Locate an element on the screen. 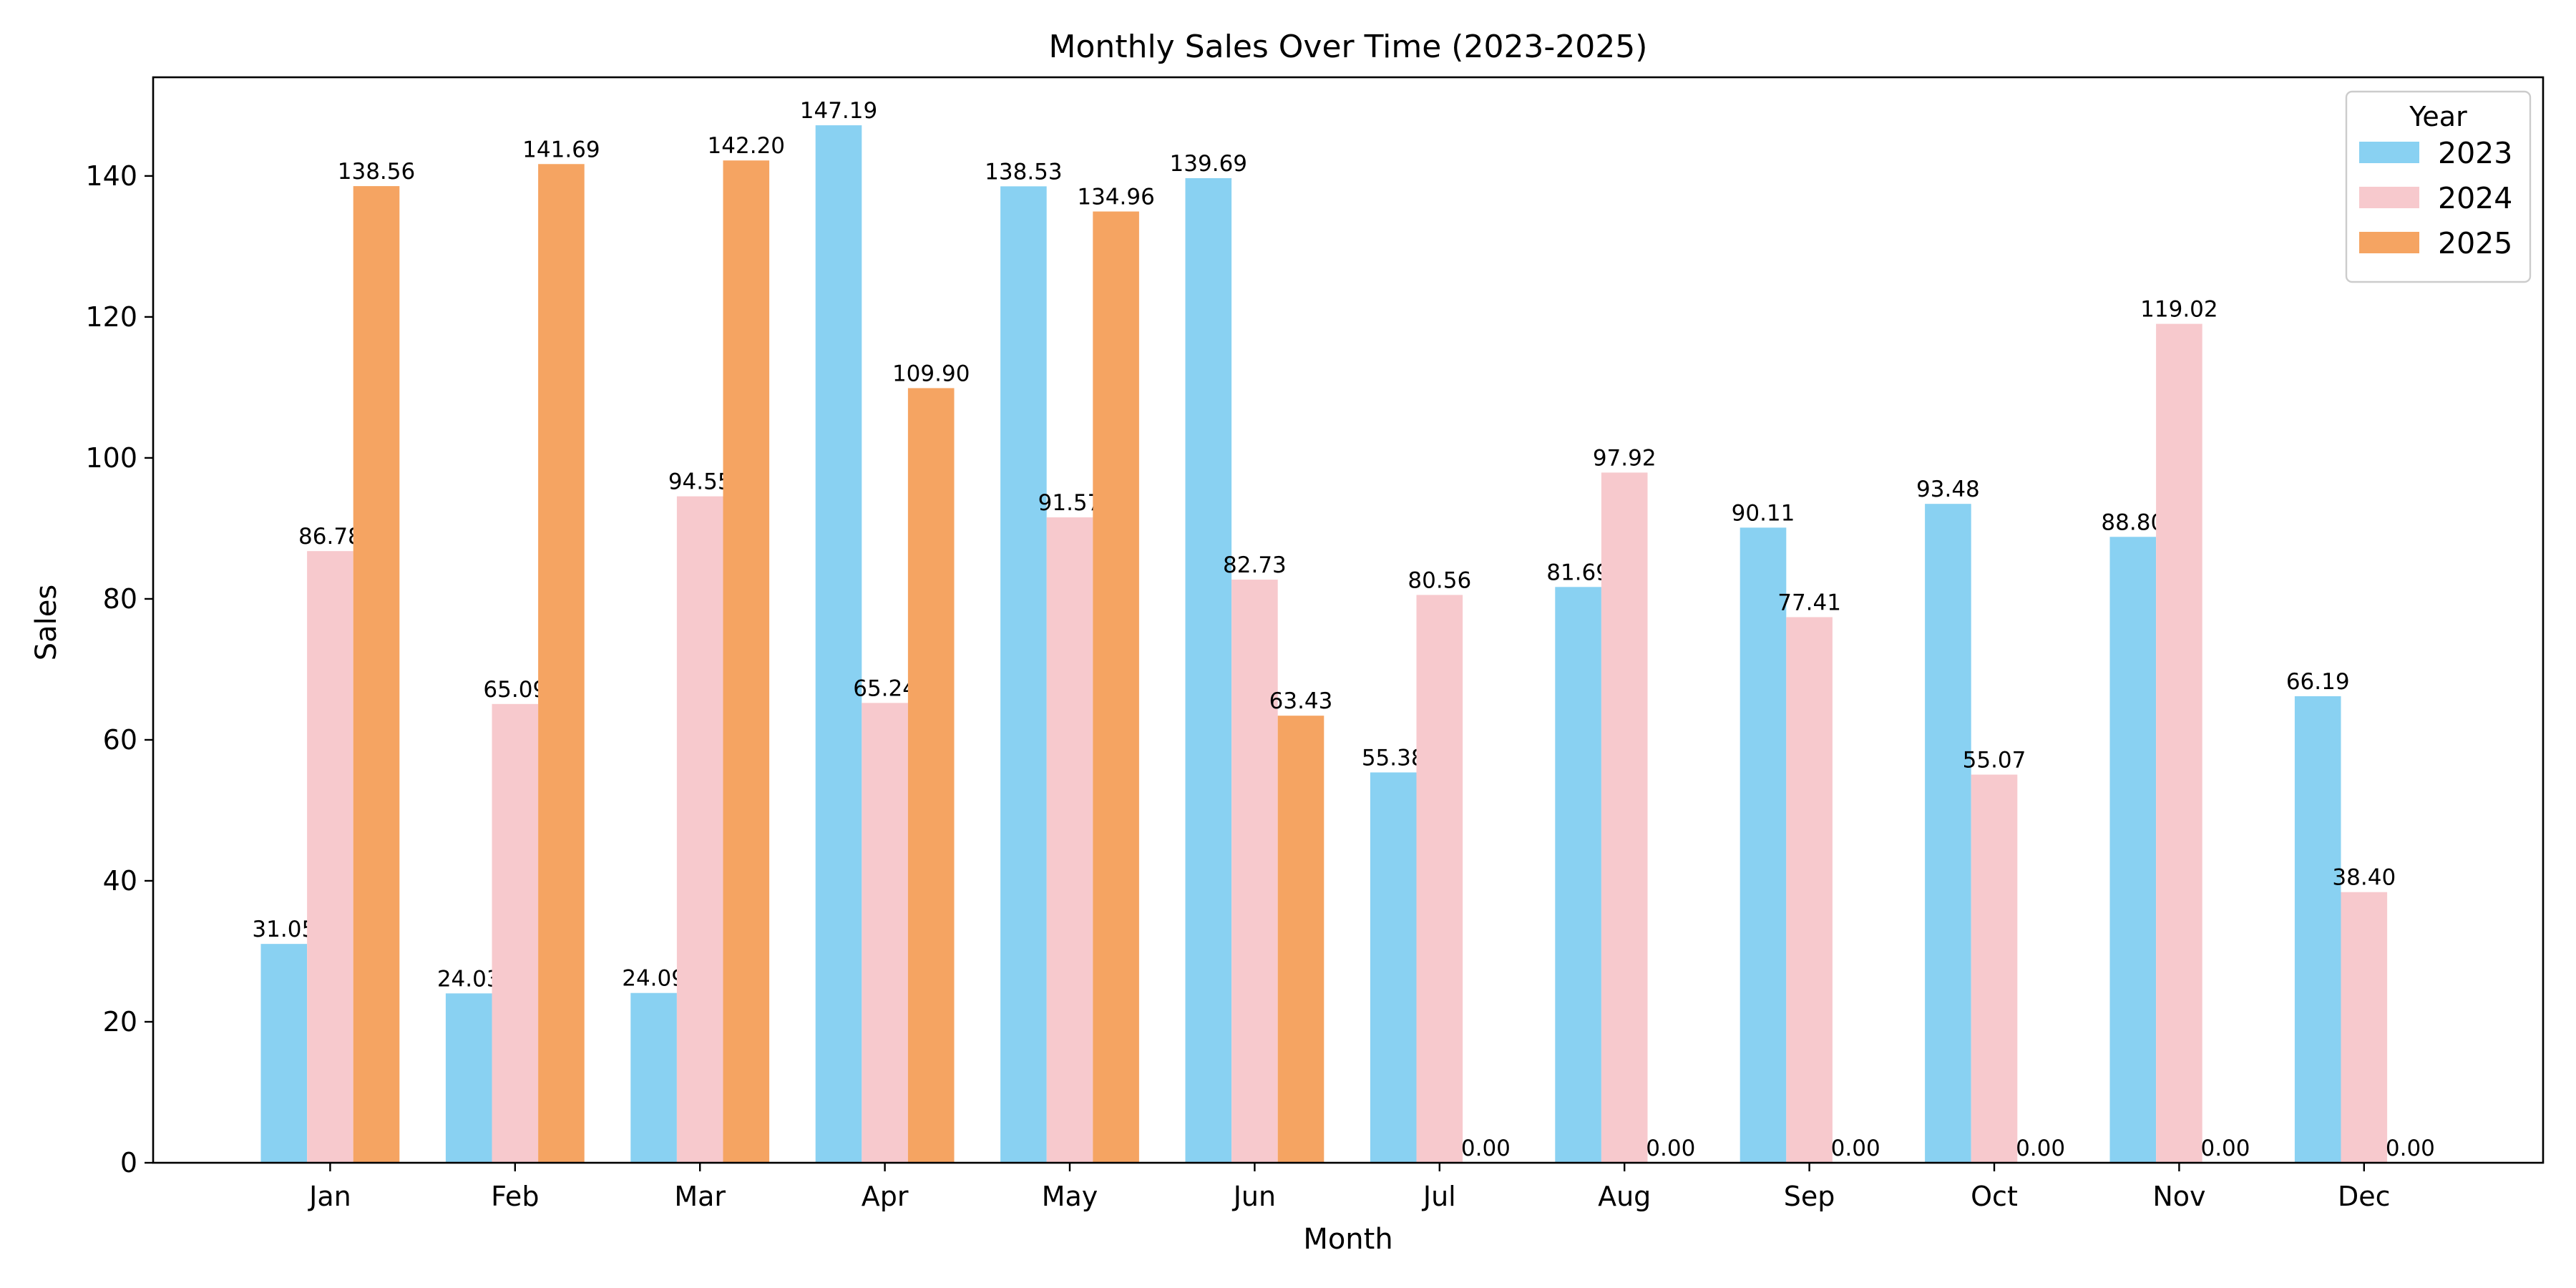 The height and width of the screenshot is (1288, 2576). y-tick-label: 80 is located at coordinates (120, 599).